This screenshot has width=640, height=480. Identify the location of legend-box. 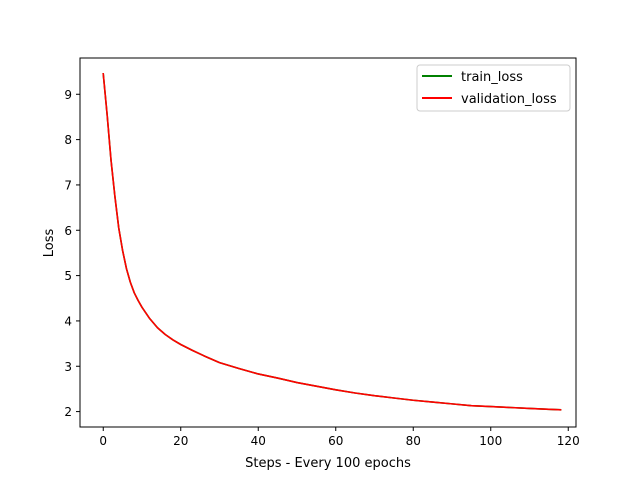
(493, 88).